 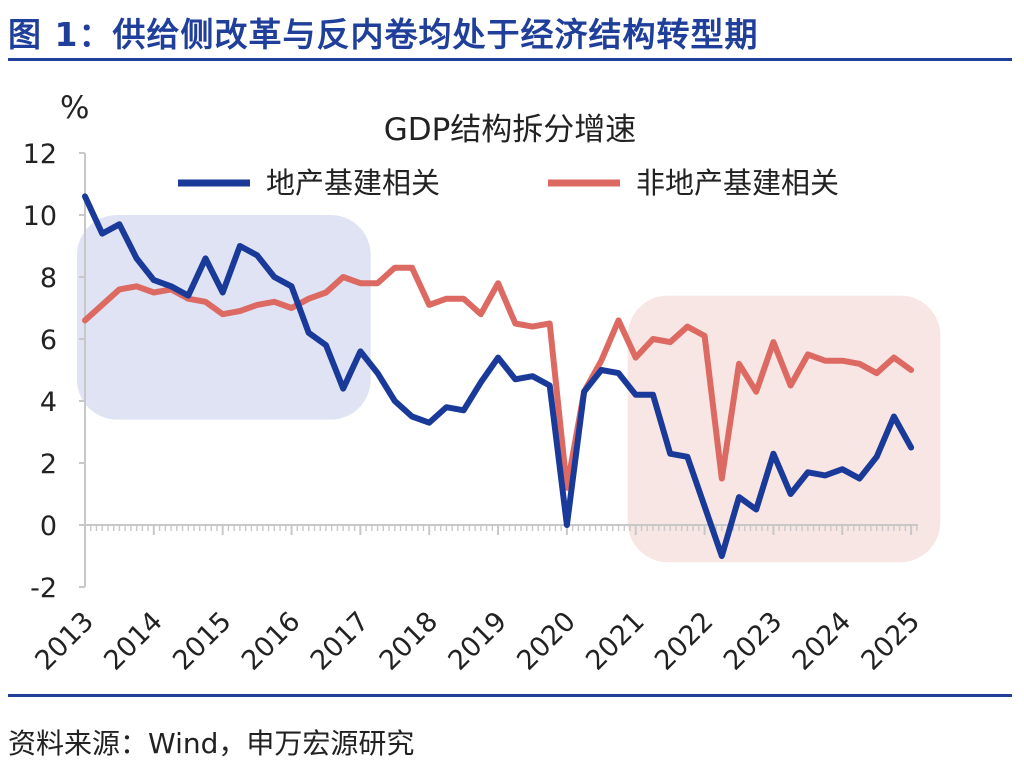 I want to click on legend: 地产基建相关 非地产基建相关, so click(x=508, y=183).